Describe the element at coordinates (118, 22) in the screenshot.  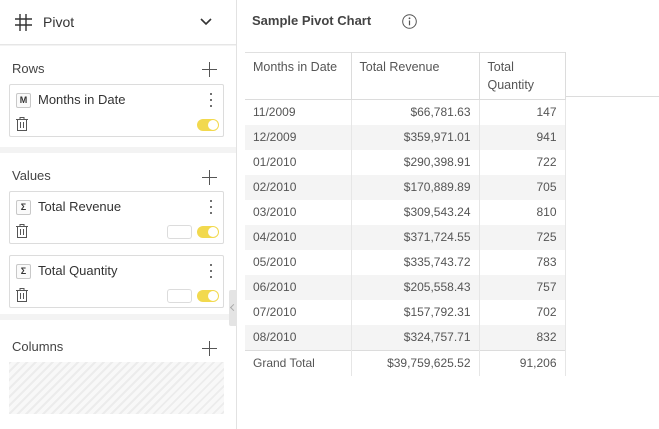
I see `pivot-selector: Pivot` at that location.